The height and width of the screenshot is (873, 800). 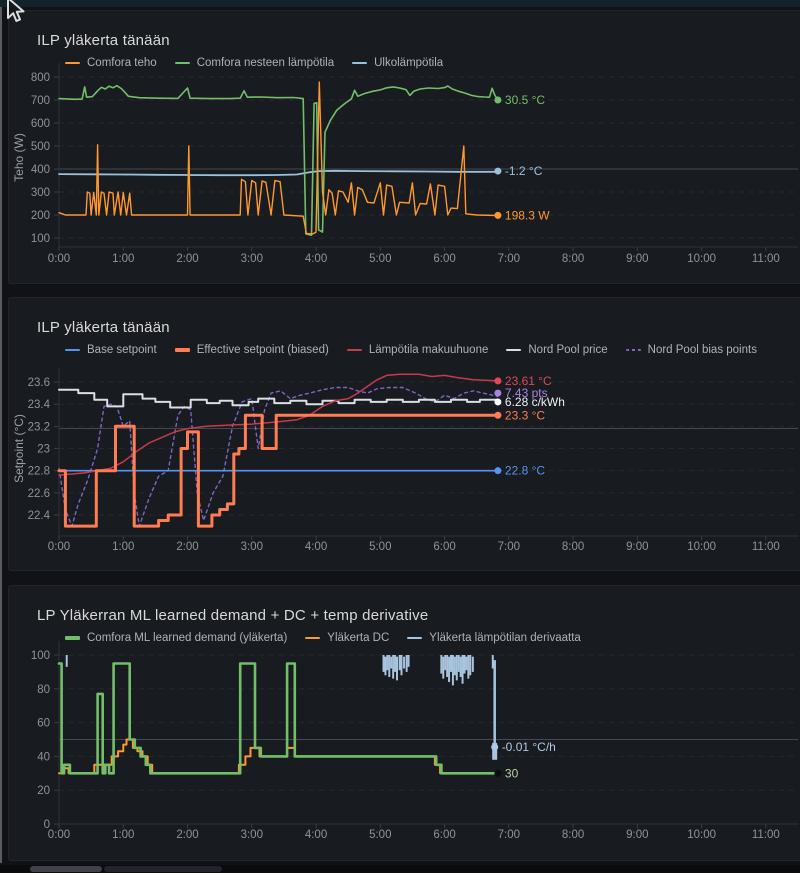 I want to click on y-tick-label: 22.4, so click(x=39, y=516).